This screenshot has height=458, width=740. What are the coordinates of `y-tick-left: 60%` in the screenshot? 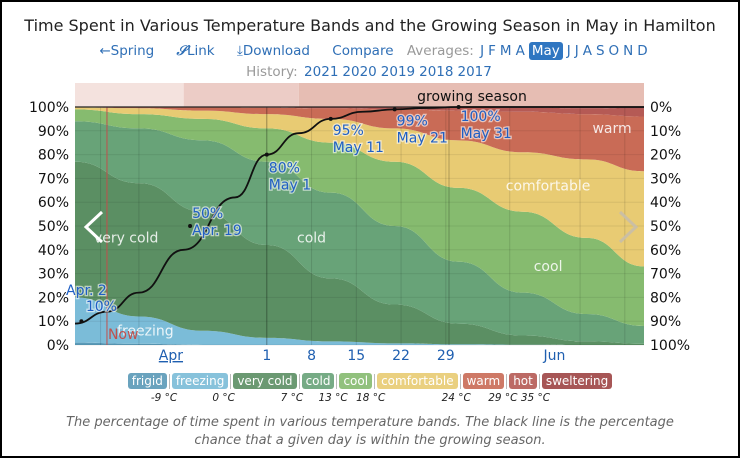 It's located at (53, 203).